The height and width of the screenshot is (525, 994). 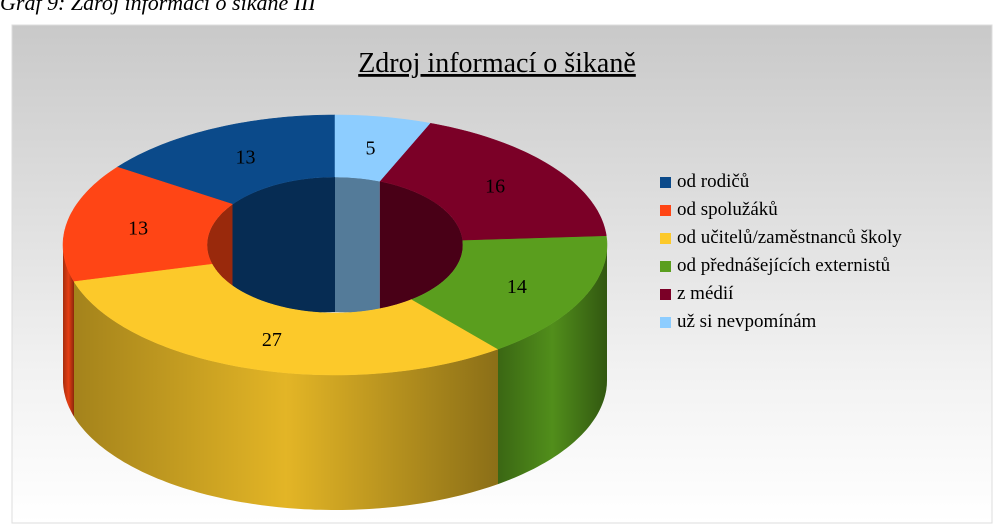 I want to click on data-label: 14, so click(x=517, y=287).